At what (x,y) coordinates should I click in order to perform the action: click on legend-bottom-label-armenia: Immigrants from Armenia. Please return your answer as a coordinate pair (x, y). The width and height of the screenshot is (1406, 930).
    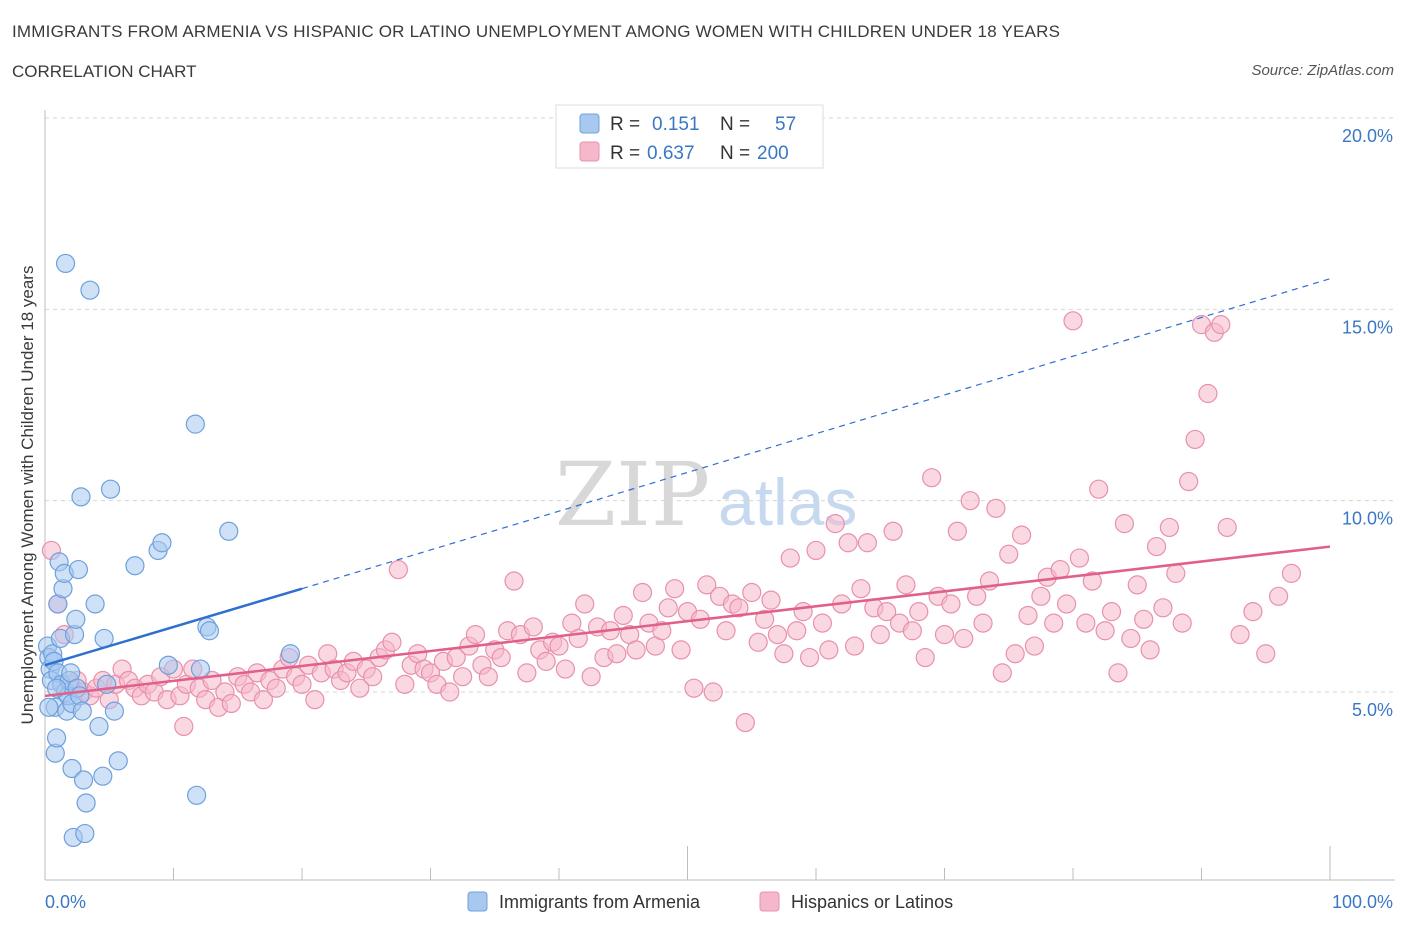
    Looking at the image, I should click on (600, 902).